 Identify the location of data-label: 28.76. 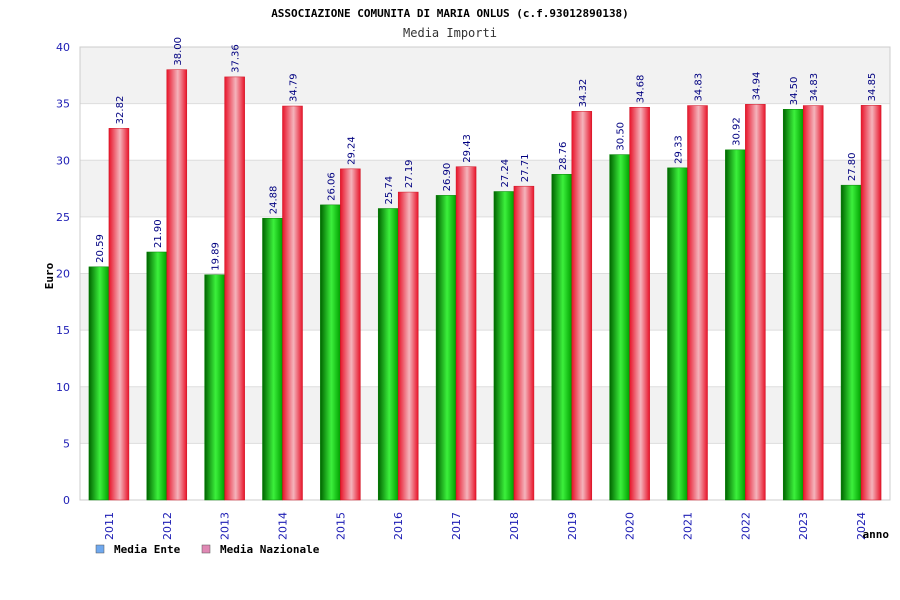
(563, 156).